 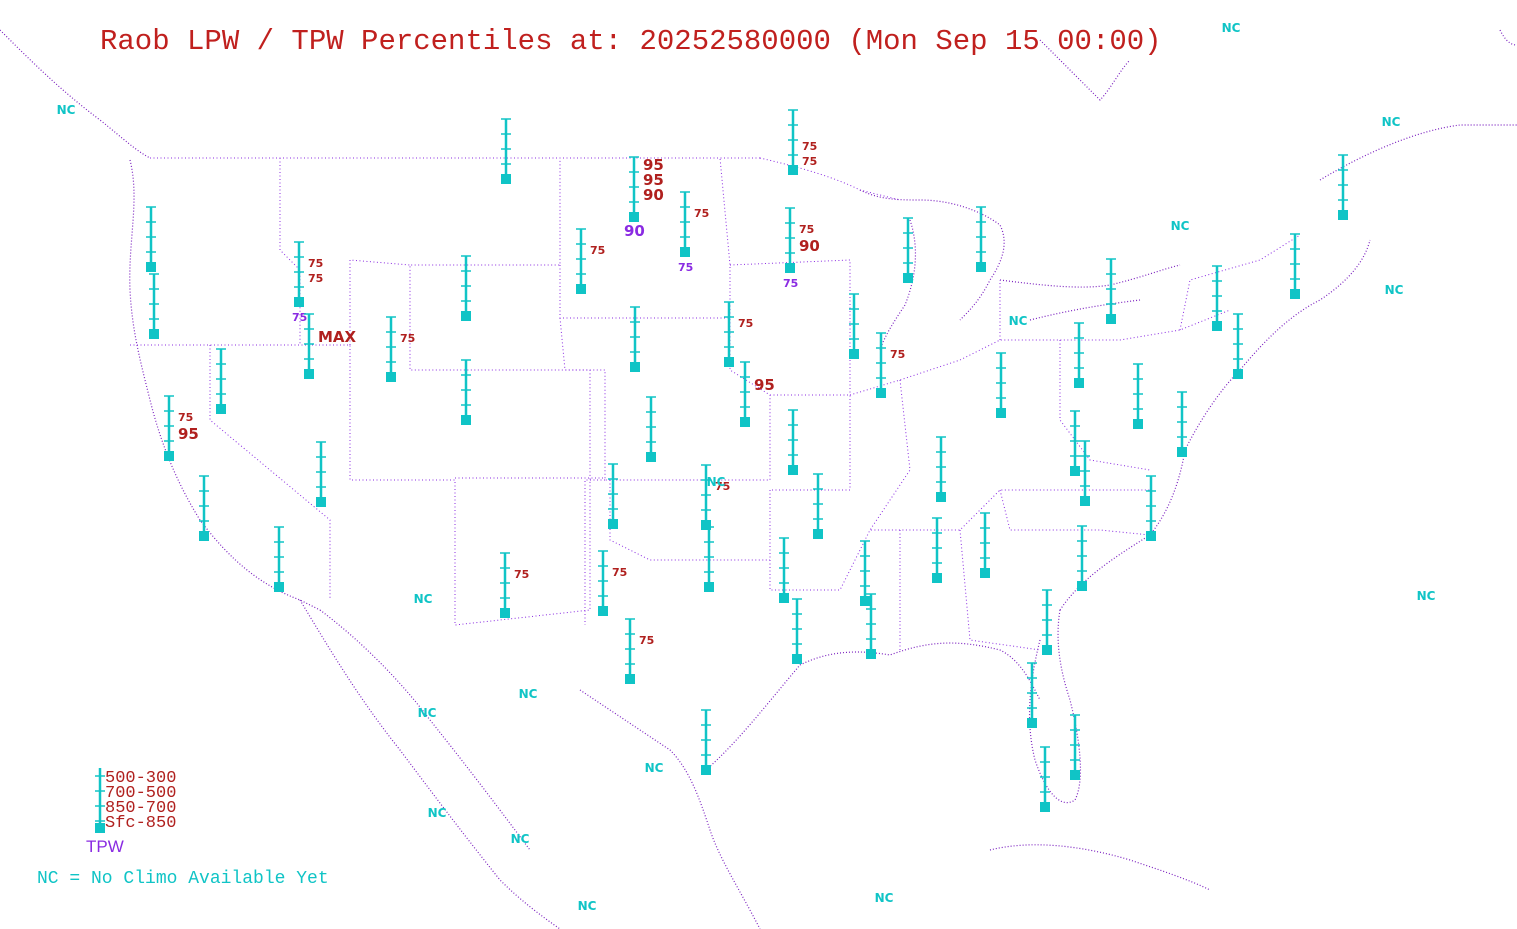 I want to click on percentile-label: MAX, so click(x=337, y=337).